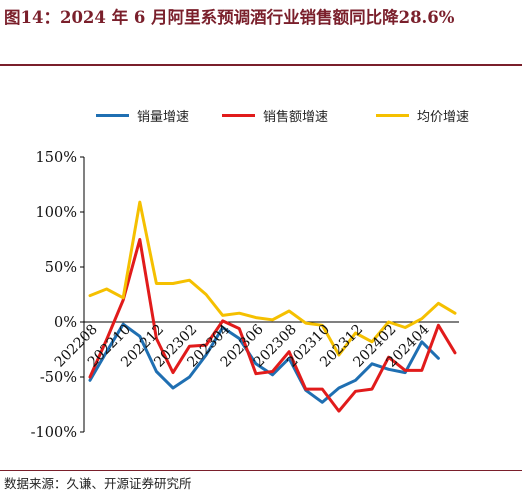 This screenshot has height=499, width=522. I want to click on legend-swatch-sales-amount, so click(238, 115).